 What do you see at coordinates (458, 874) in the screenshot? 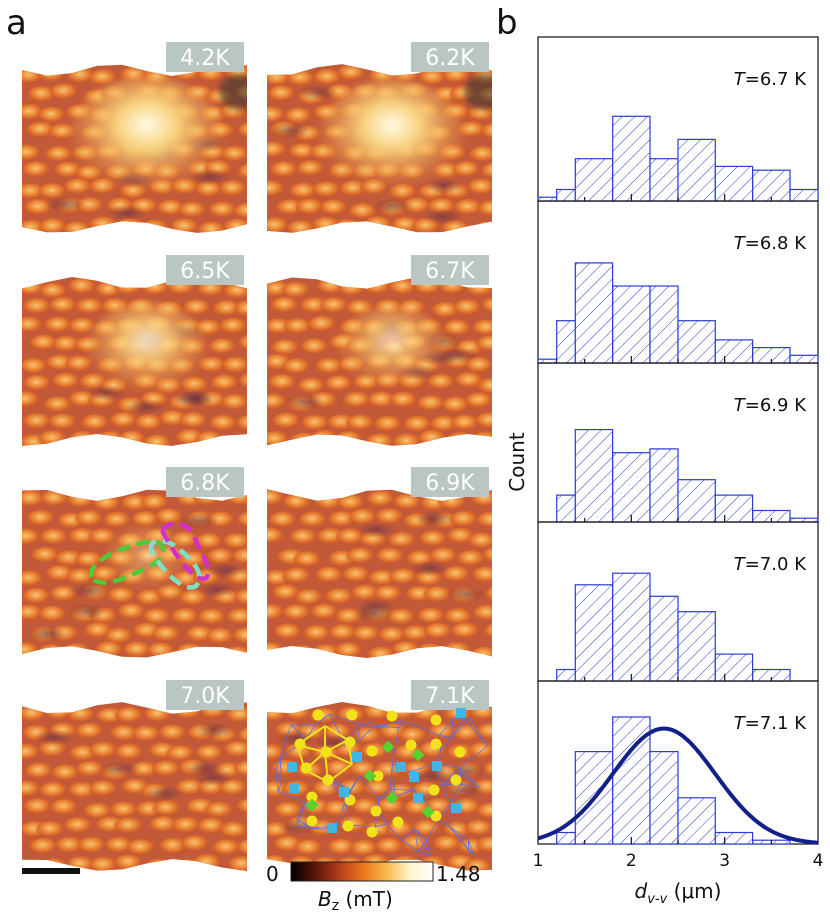
I see `colorbar-max: 1.48` at bounding box center [458, 874].